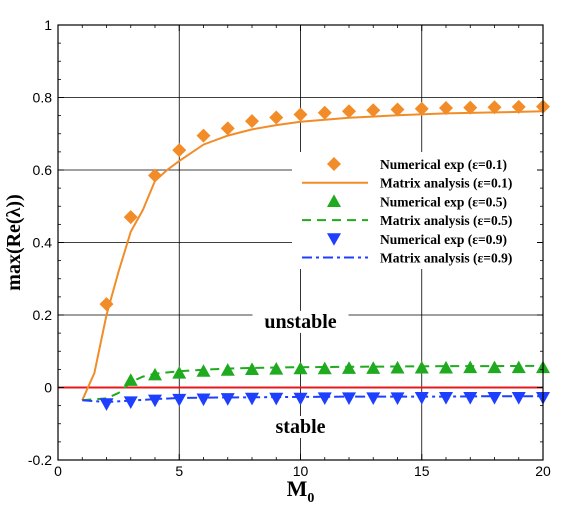 Image resolution: width=573 pixels, height=510 pixels. What do you see at coordinates (446, 183) in the screenshot?
I see `legend-label: Matrix analysis (ε=0.1)` at bounding box center [446, 183].